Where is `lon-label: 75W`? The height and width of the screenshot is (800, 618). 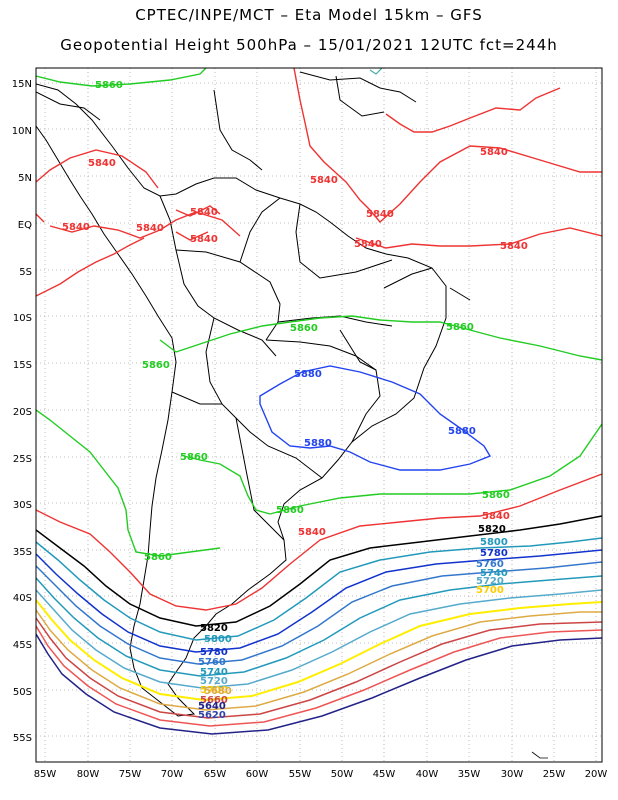 lon-label: 75W is located at coordinates (130, 774).